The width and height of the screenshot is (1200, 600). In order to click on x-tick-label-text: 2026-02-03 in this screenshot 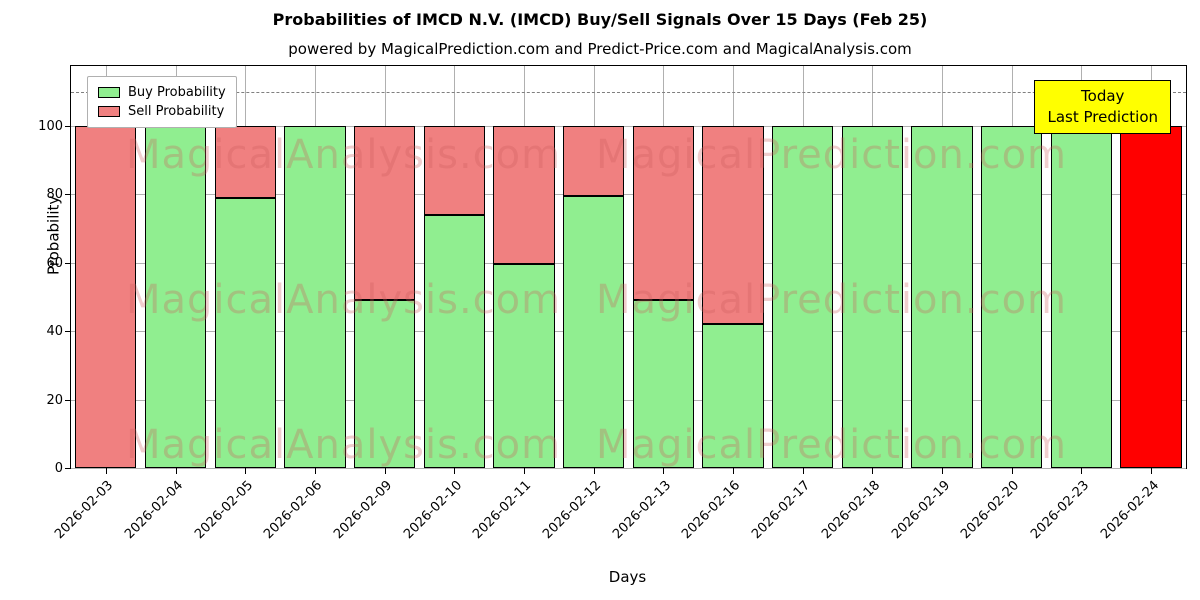, I will do `click(84, 510)`.